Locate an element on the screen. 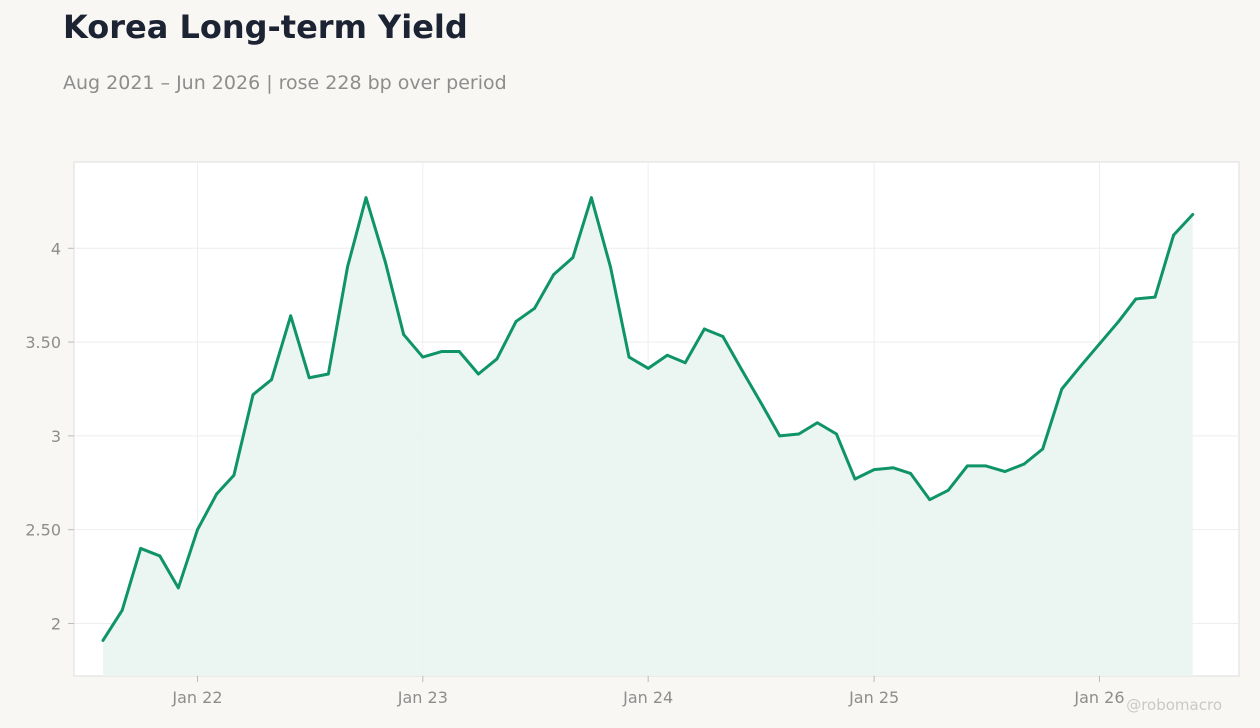  y-tick-label: 2.50 is located at coordinates (43, 530).